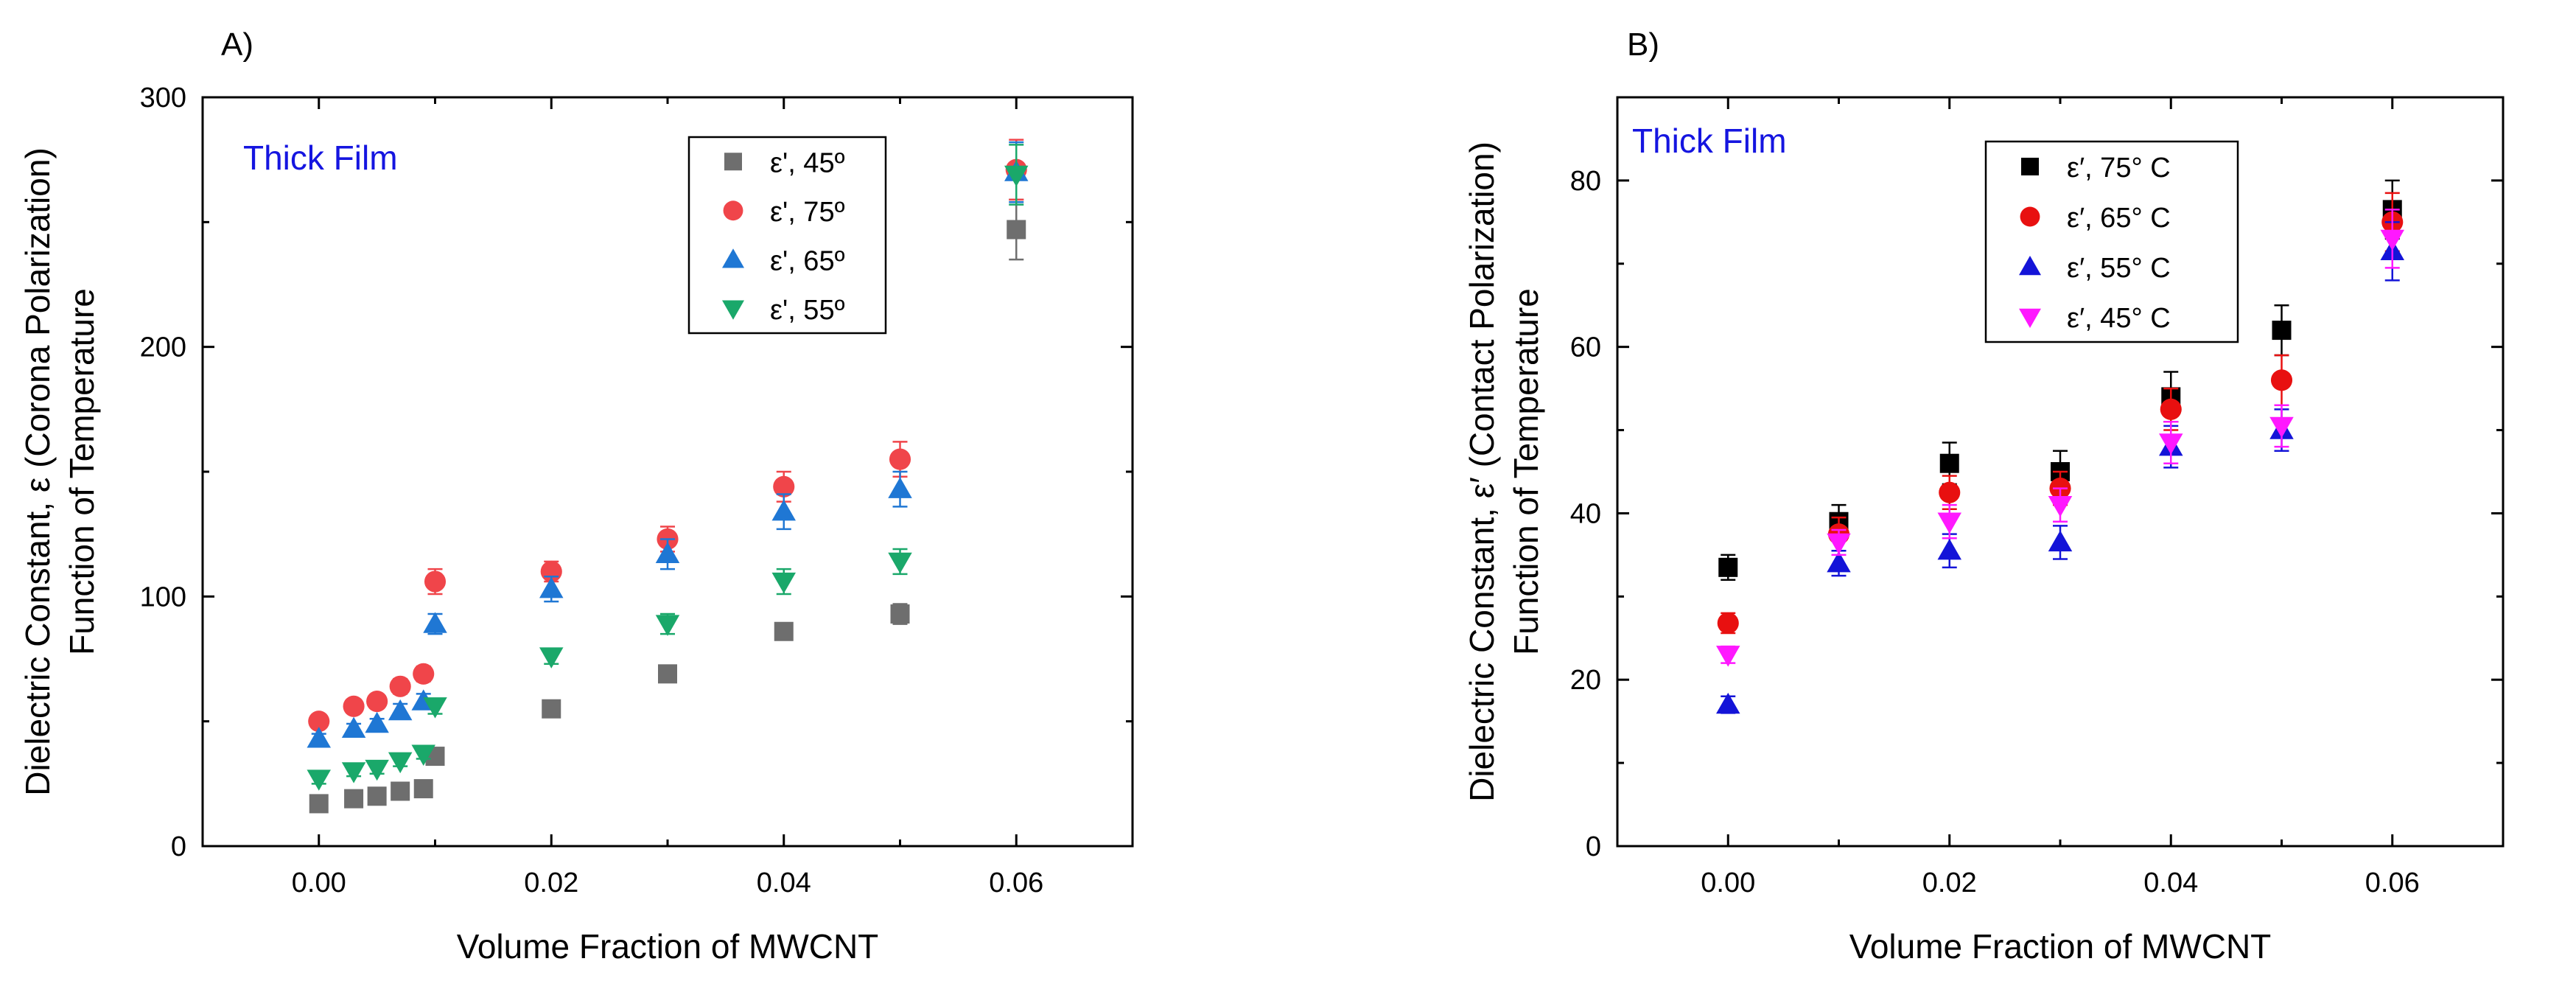 The height and width of the screenshot is (981, 2576). I want to click on legend-label: ε', 55º, so click(807, 310).